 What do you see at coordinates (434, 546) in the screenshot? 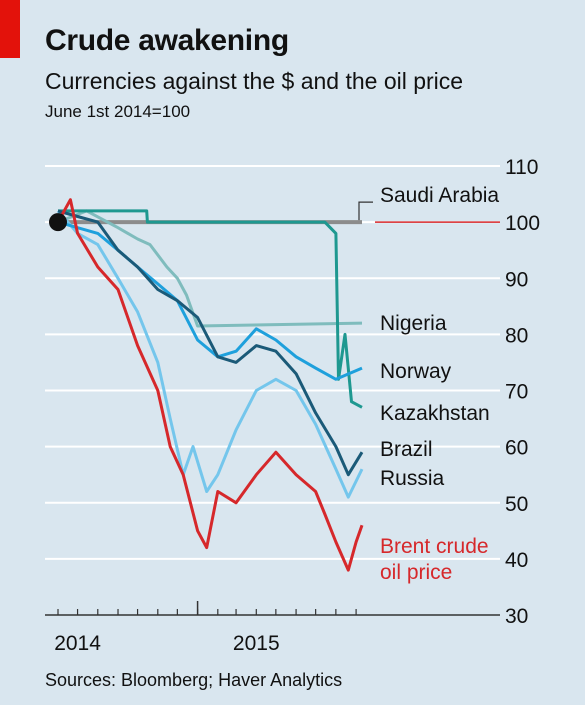
I see `label-brent-line1: Brent crude` at bounding box center [434, 546].